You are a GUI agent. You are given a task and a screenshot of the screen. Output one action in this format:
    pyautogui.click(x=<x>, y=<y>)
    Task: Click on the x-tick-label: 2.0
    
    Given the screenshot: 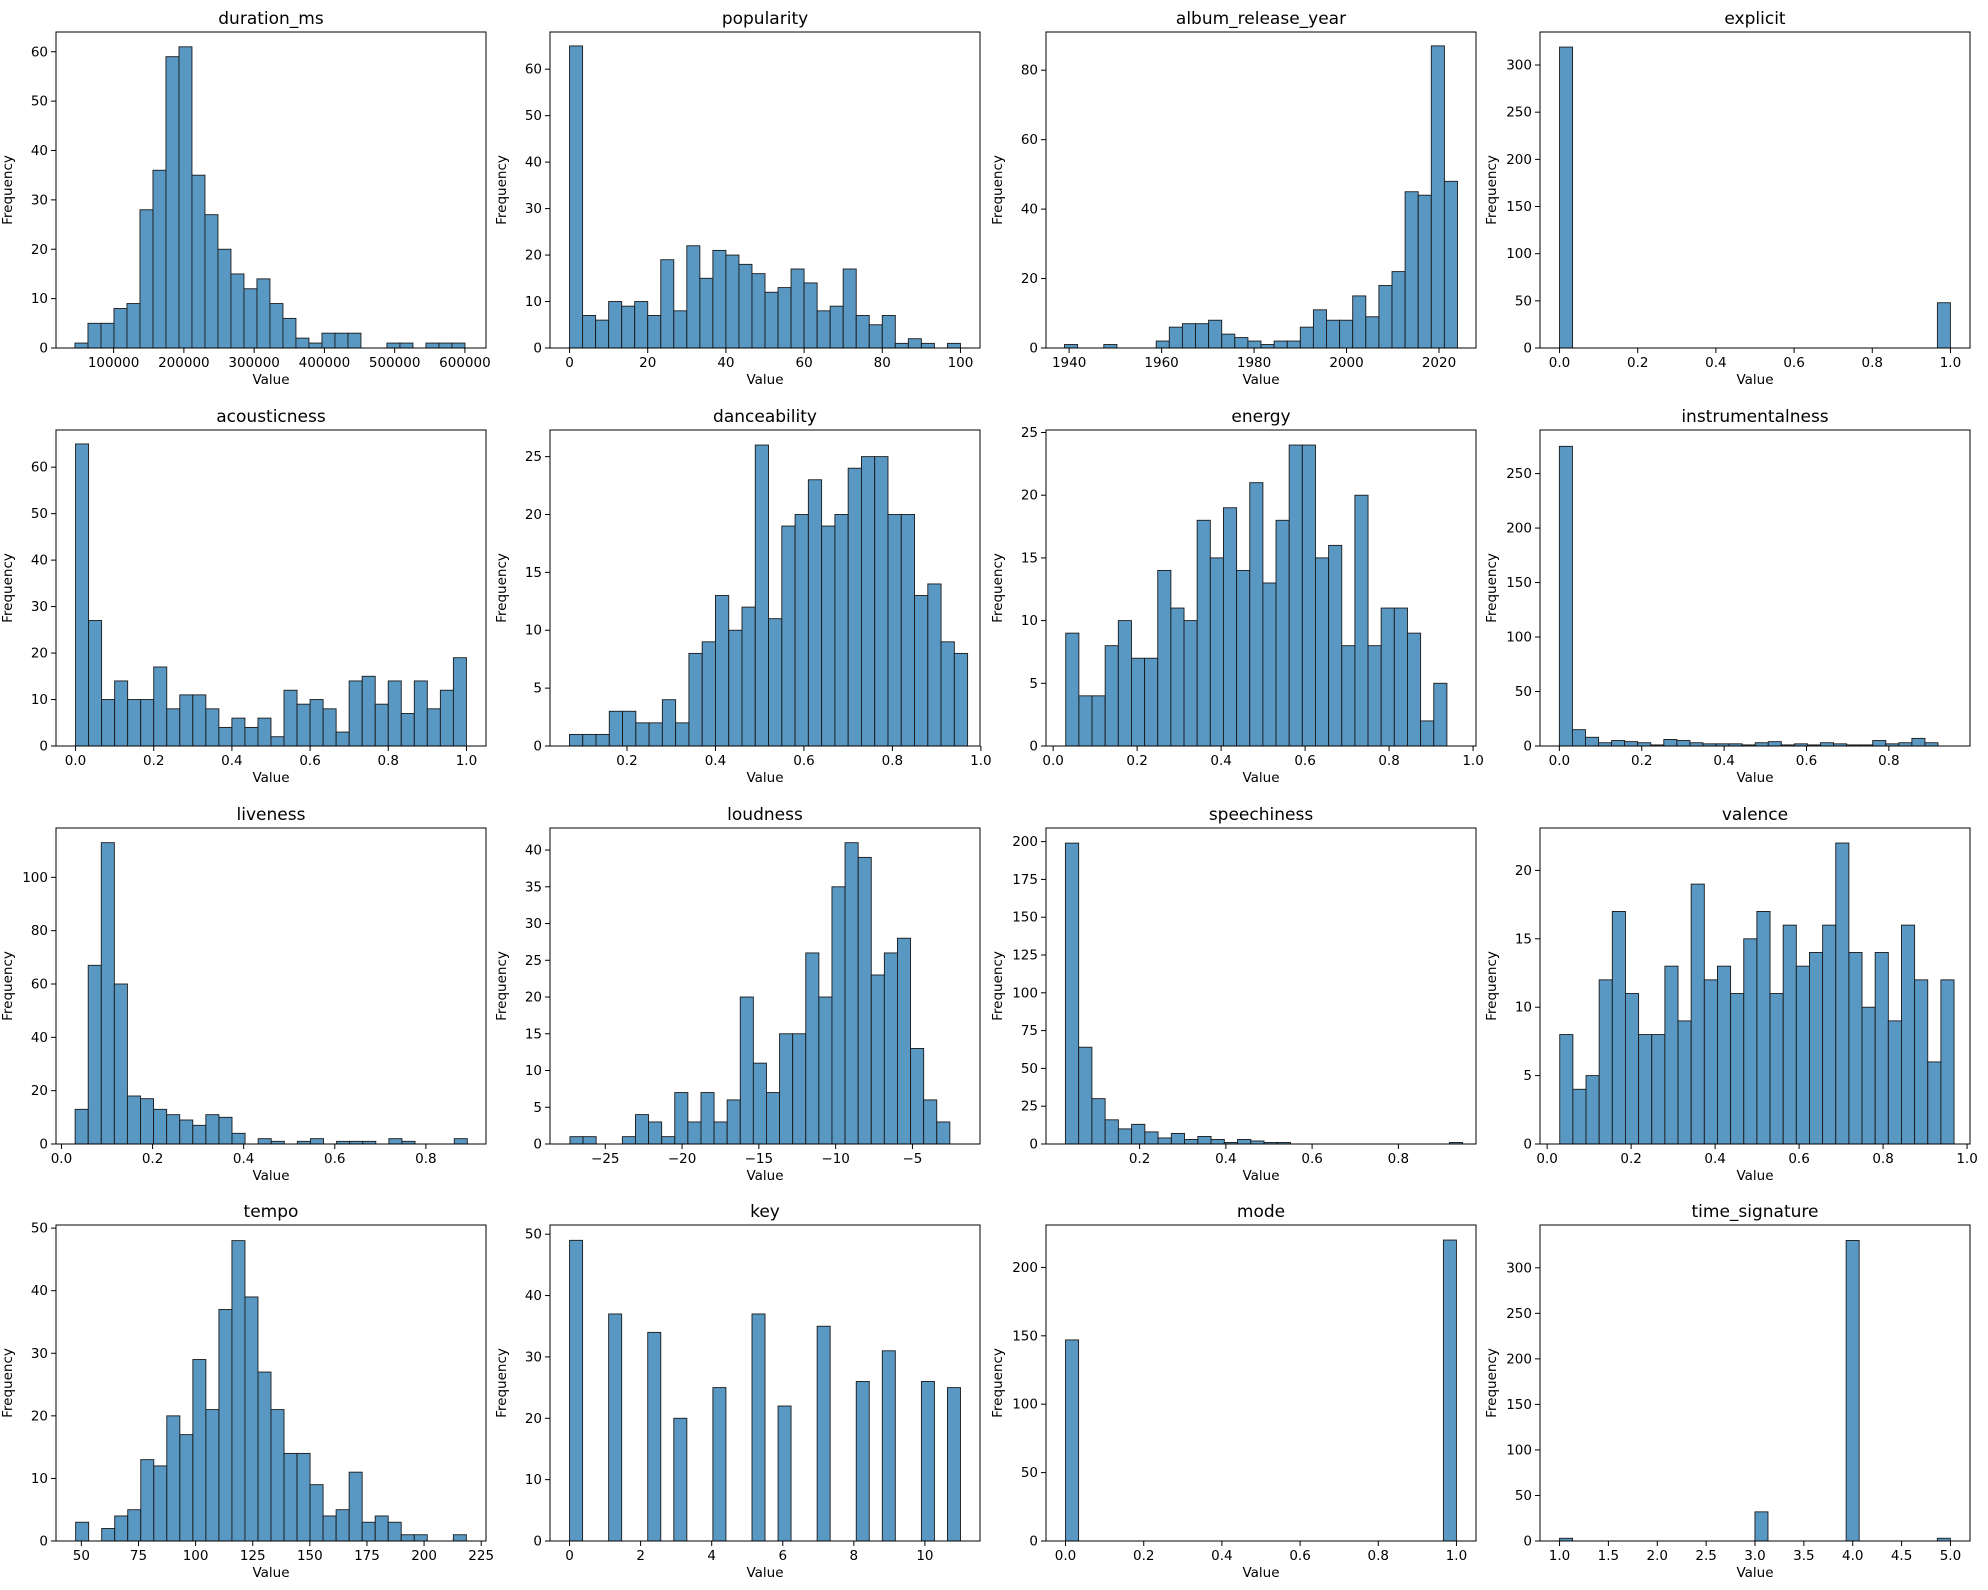 What is the action you would take?
    pyautogui.click(x=1657, y=1556)
    